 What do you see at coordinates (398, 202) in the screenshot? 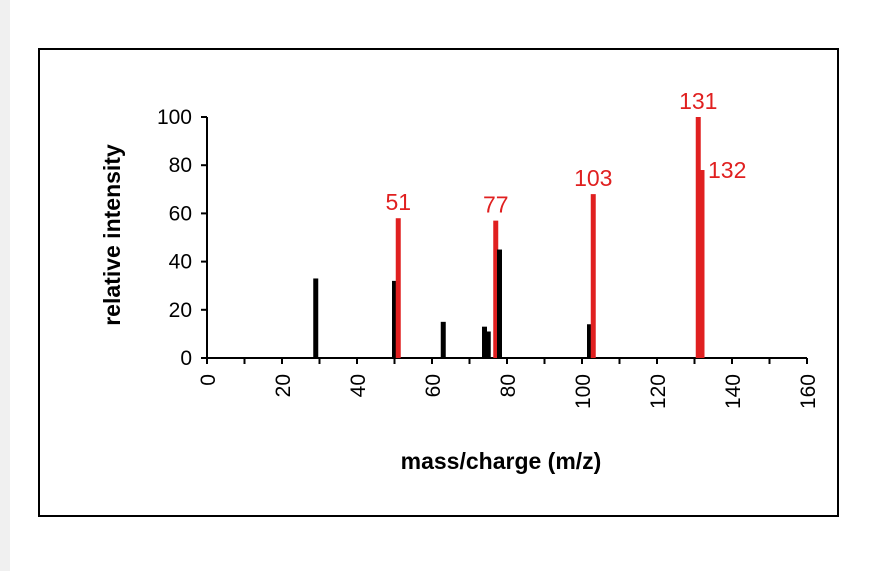
I see `peak-label: 51` at bounding box center [398, 202].